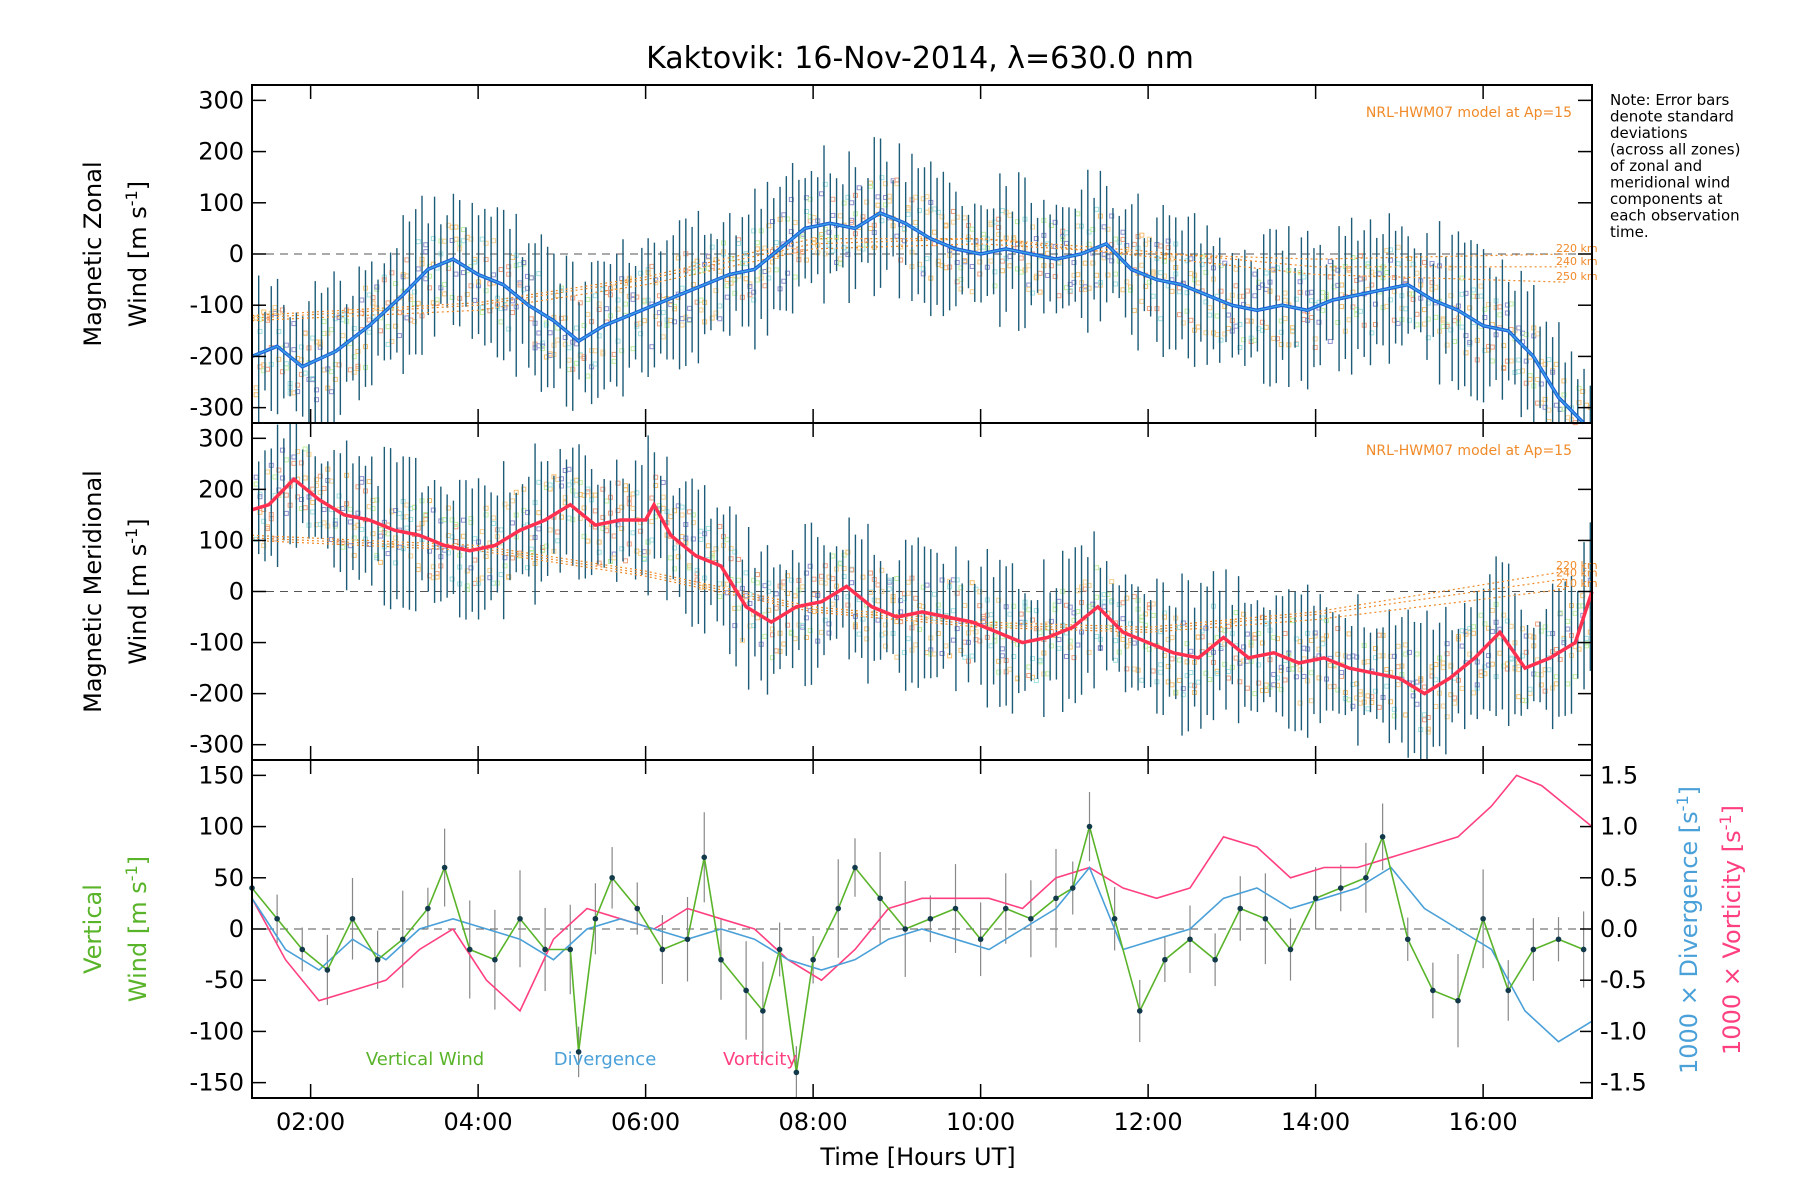  Describe the element at coordinates (813, 1122) in the screenshot. I see `x-tick-label: 08:00` at that location.